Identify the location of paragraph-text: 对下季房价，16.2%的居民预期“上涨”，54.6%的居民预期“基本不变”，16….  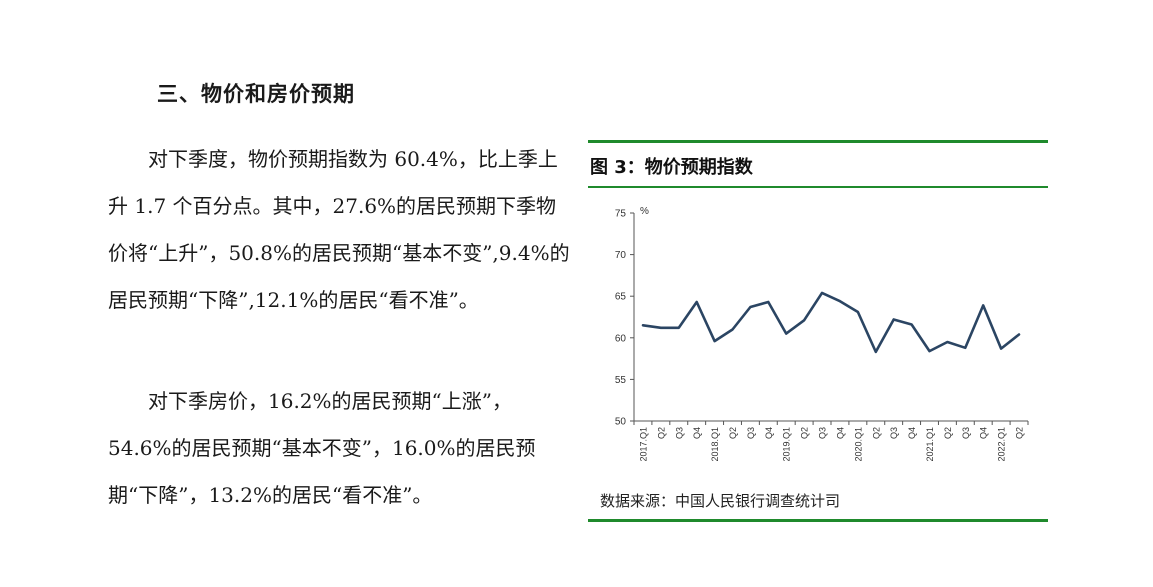
(322, 448).